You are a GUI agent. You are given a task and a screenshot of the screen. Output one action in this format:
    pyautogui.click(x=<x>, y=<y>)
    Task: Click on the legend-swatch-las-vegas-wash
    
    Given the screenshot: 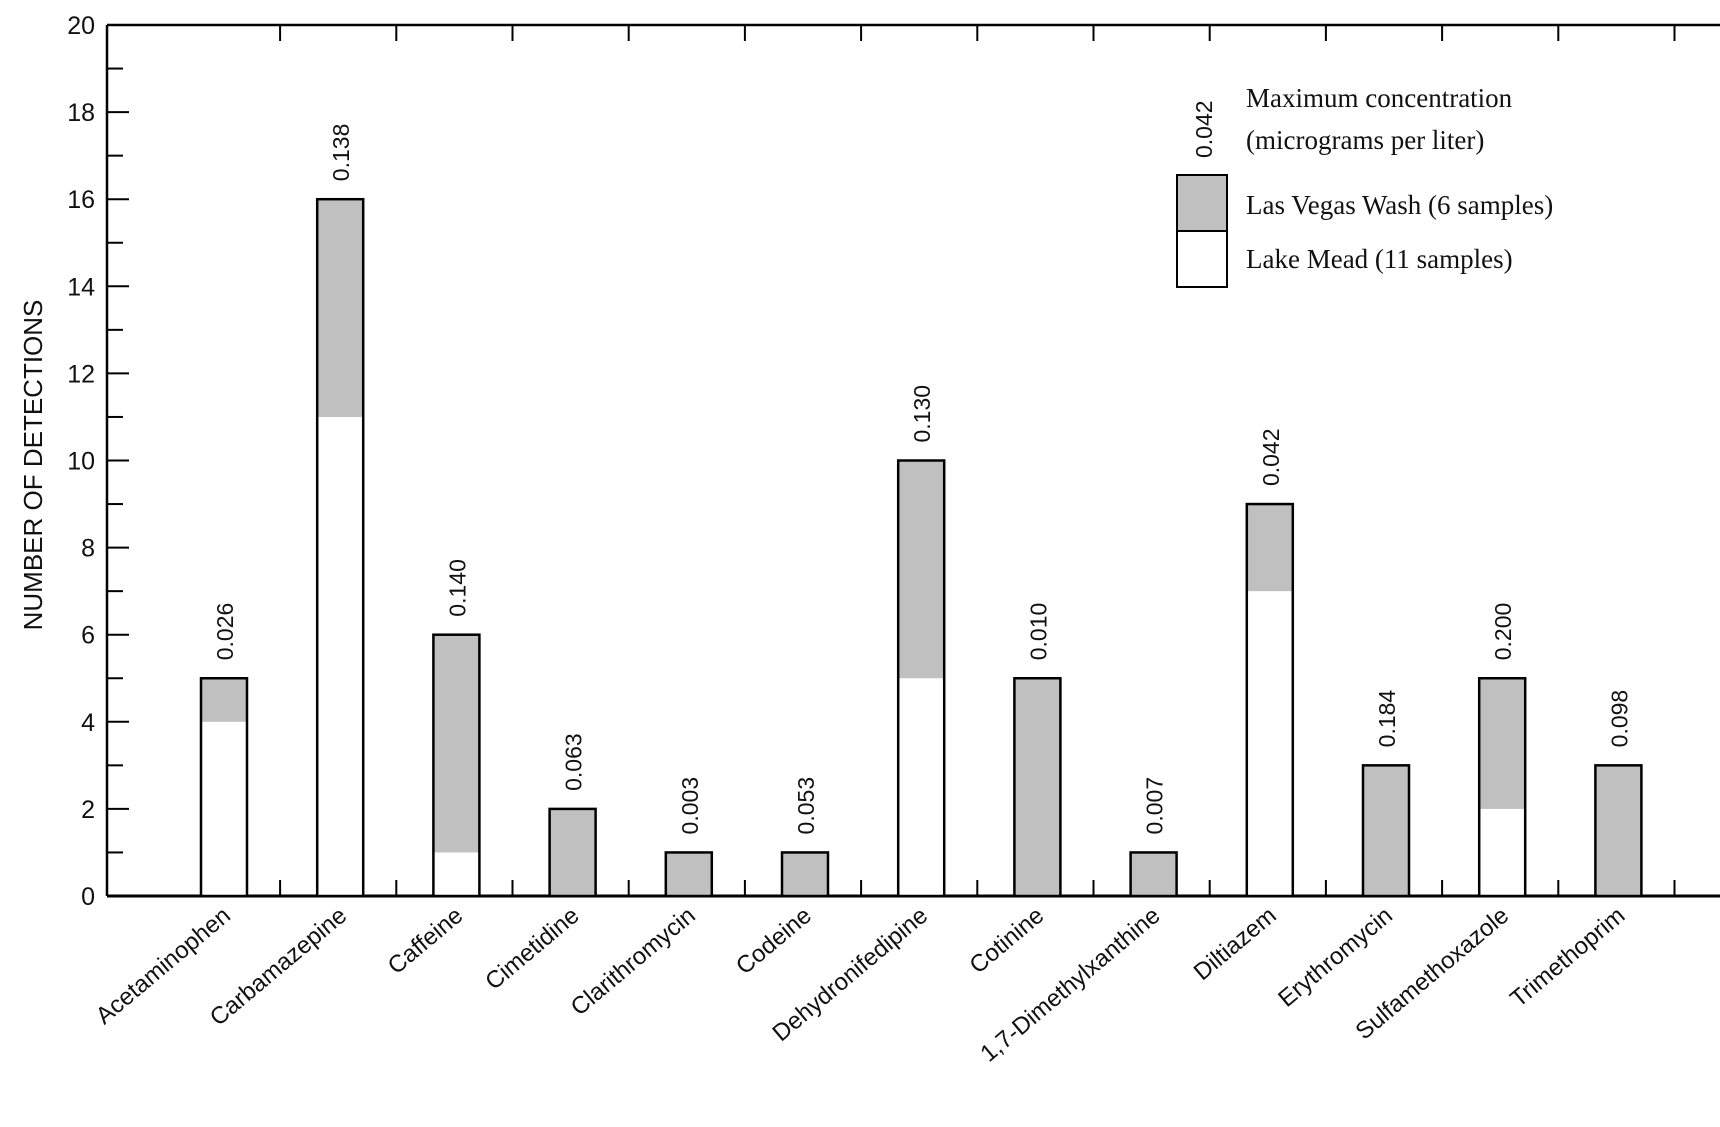 What is the action you would take?
    pyautogui.click(x=1202, y=203)
    